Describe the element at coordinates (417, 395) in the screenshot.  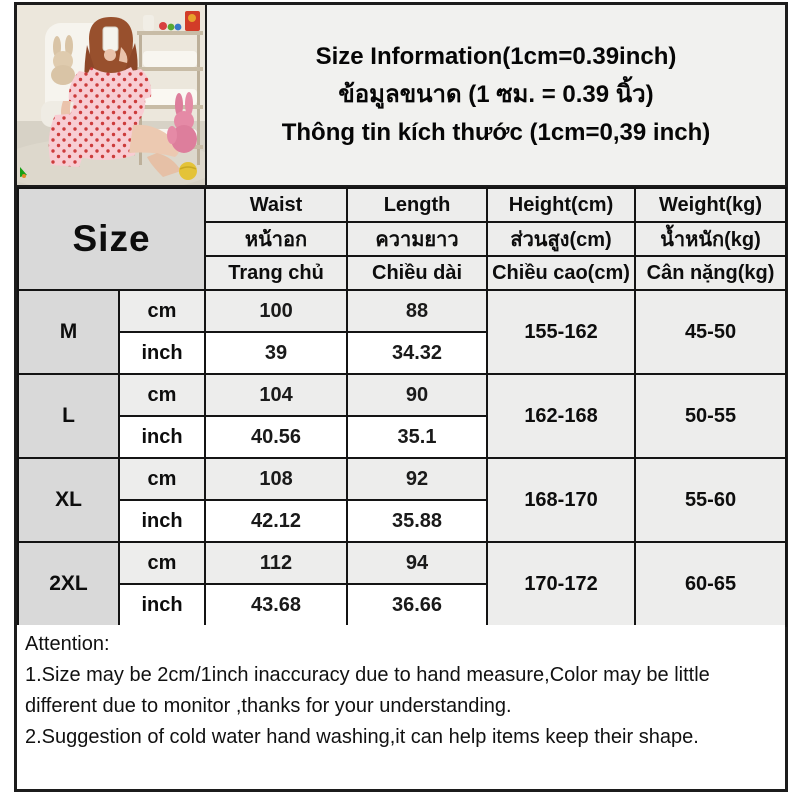
I see `length-cm-value: 90` at that location.